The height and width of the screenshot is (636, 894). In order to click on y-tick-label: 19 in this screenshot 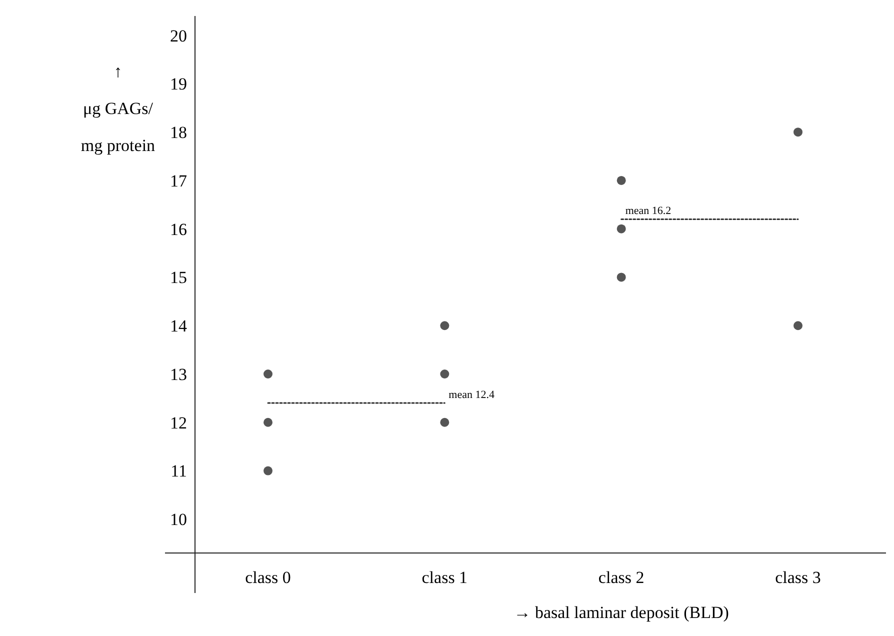, I will do `click(178, 84)`.